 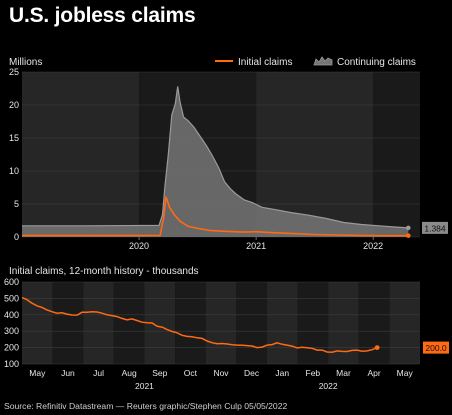 What do you see at coordinates (215, 216) in the screenshot?
I see `initial-claims-line` at bounding box center [215, 216].